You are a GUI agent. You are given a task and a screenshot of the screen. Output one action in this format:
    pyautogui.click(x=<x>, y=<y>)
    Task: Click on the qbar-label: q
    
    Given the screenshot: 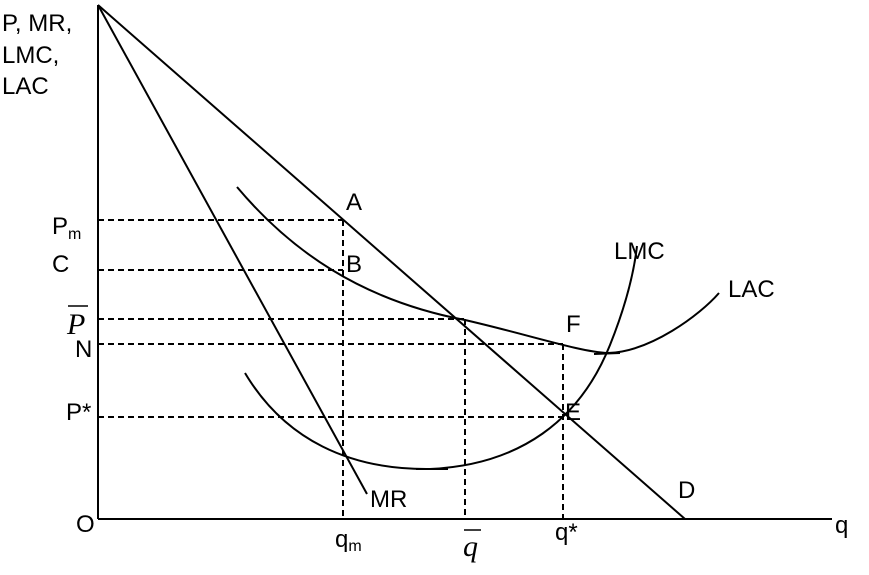 What is the action you would take?
    pyautogui.click(x=470, y=546)
    